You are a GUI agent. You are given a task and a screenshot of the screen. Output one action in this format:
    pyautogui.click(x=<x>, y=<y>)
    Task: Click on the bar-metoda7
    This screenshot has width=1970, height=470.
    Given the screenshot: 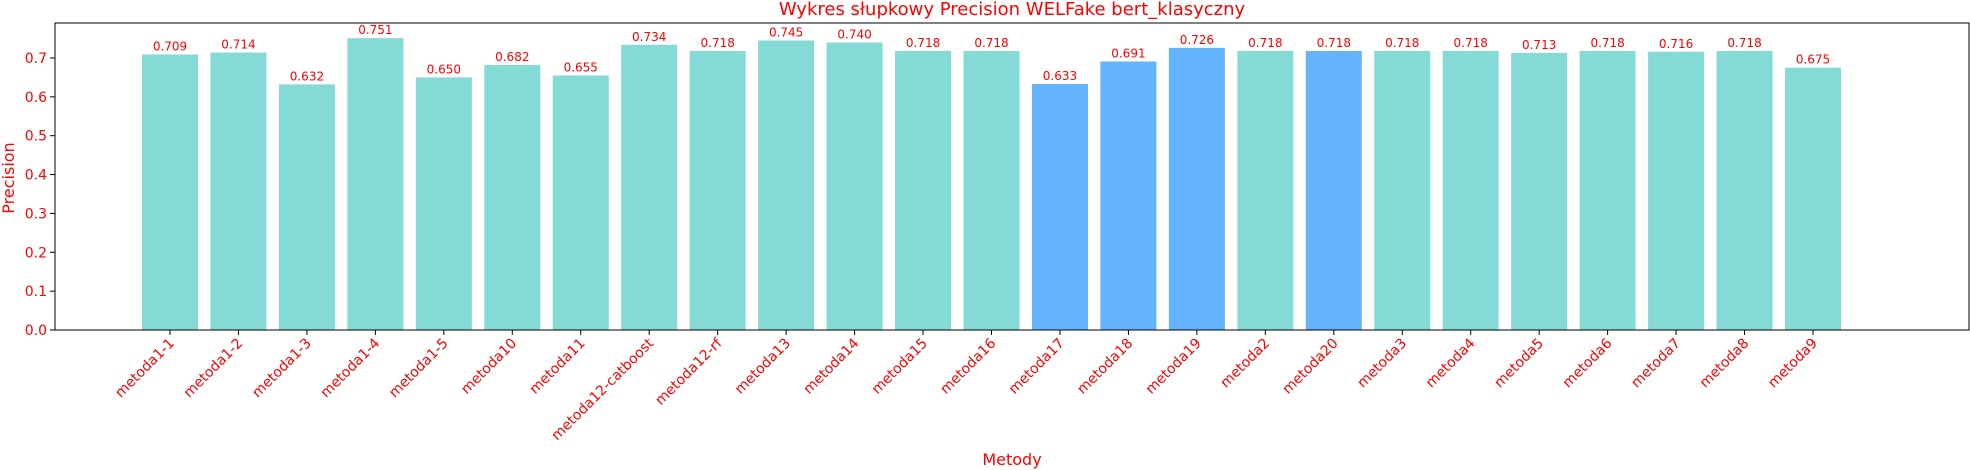 What is the action you would take?
    pyautogui.click(x=1676, y=191)
    